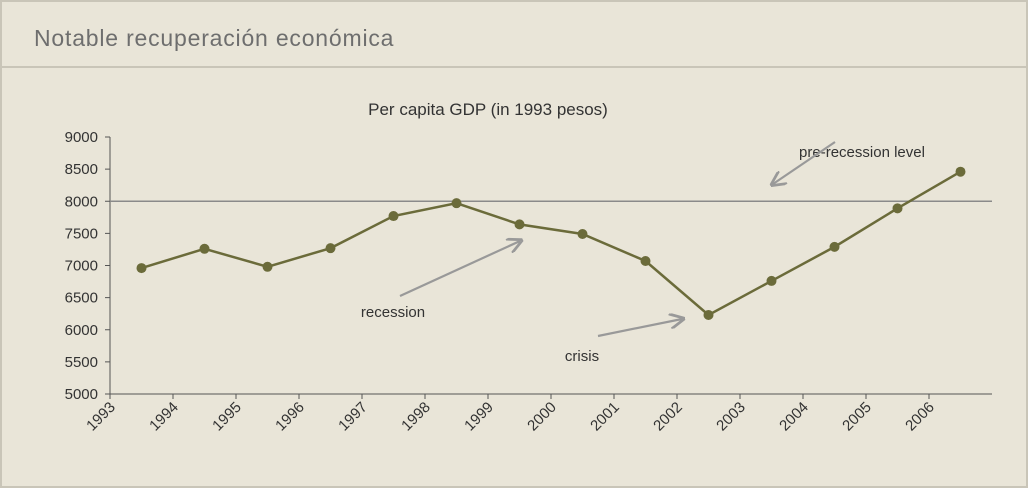  Describe the element at coordinates (488, 109) in the screenshot. I see `chart-title: Per capita GDP (in 1993 pesos)` at that location.